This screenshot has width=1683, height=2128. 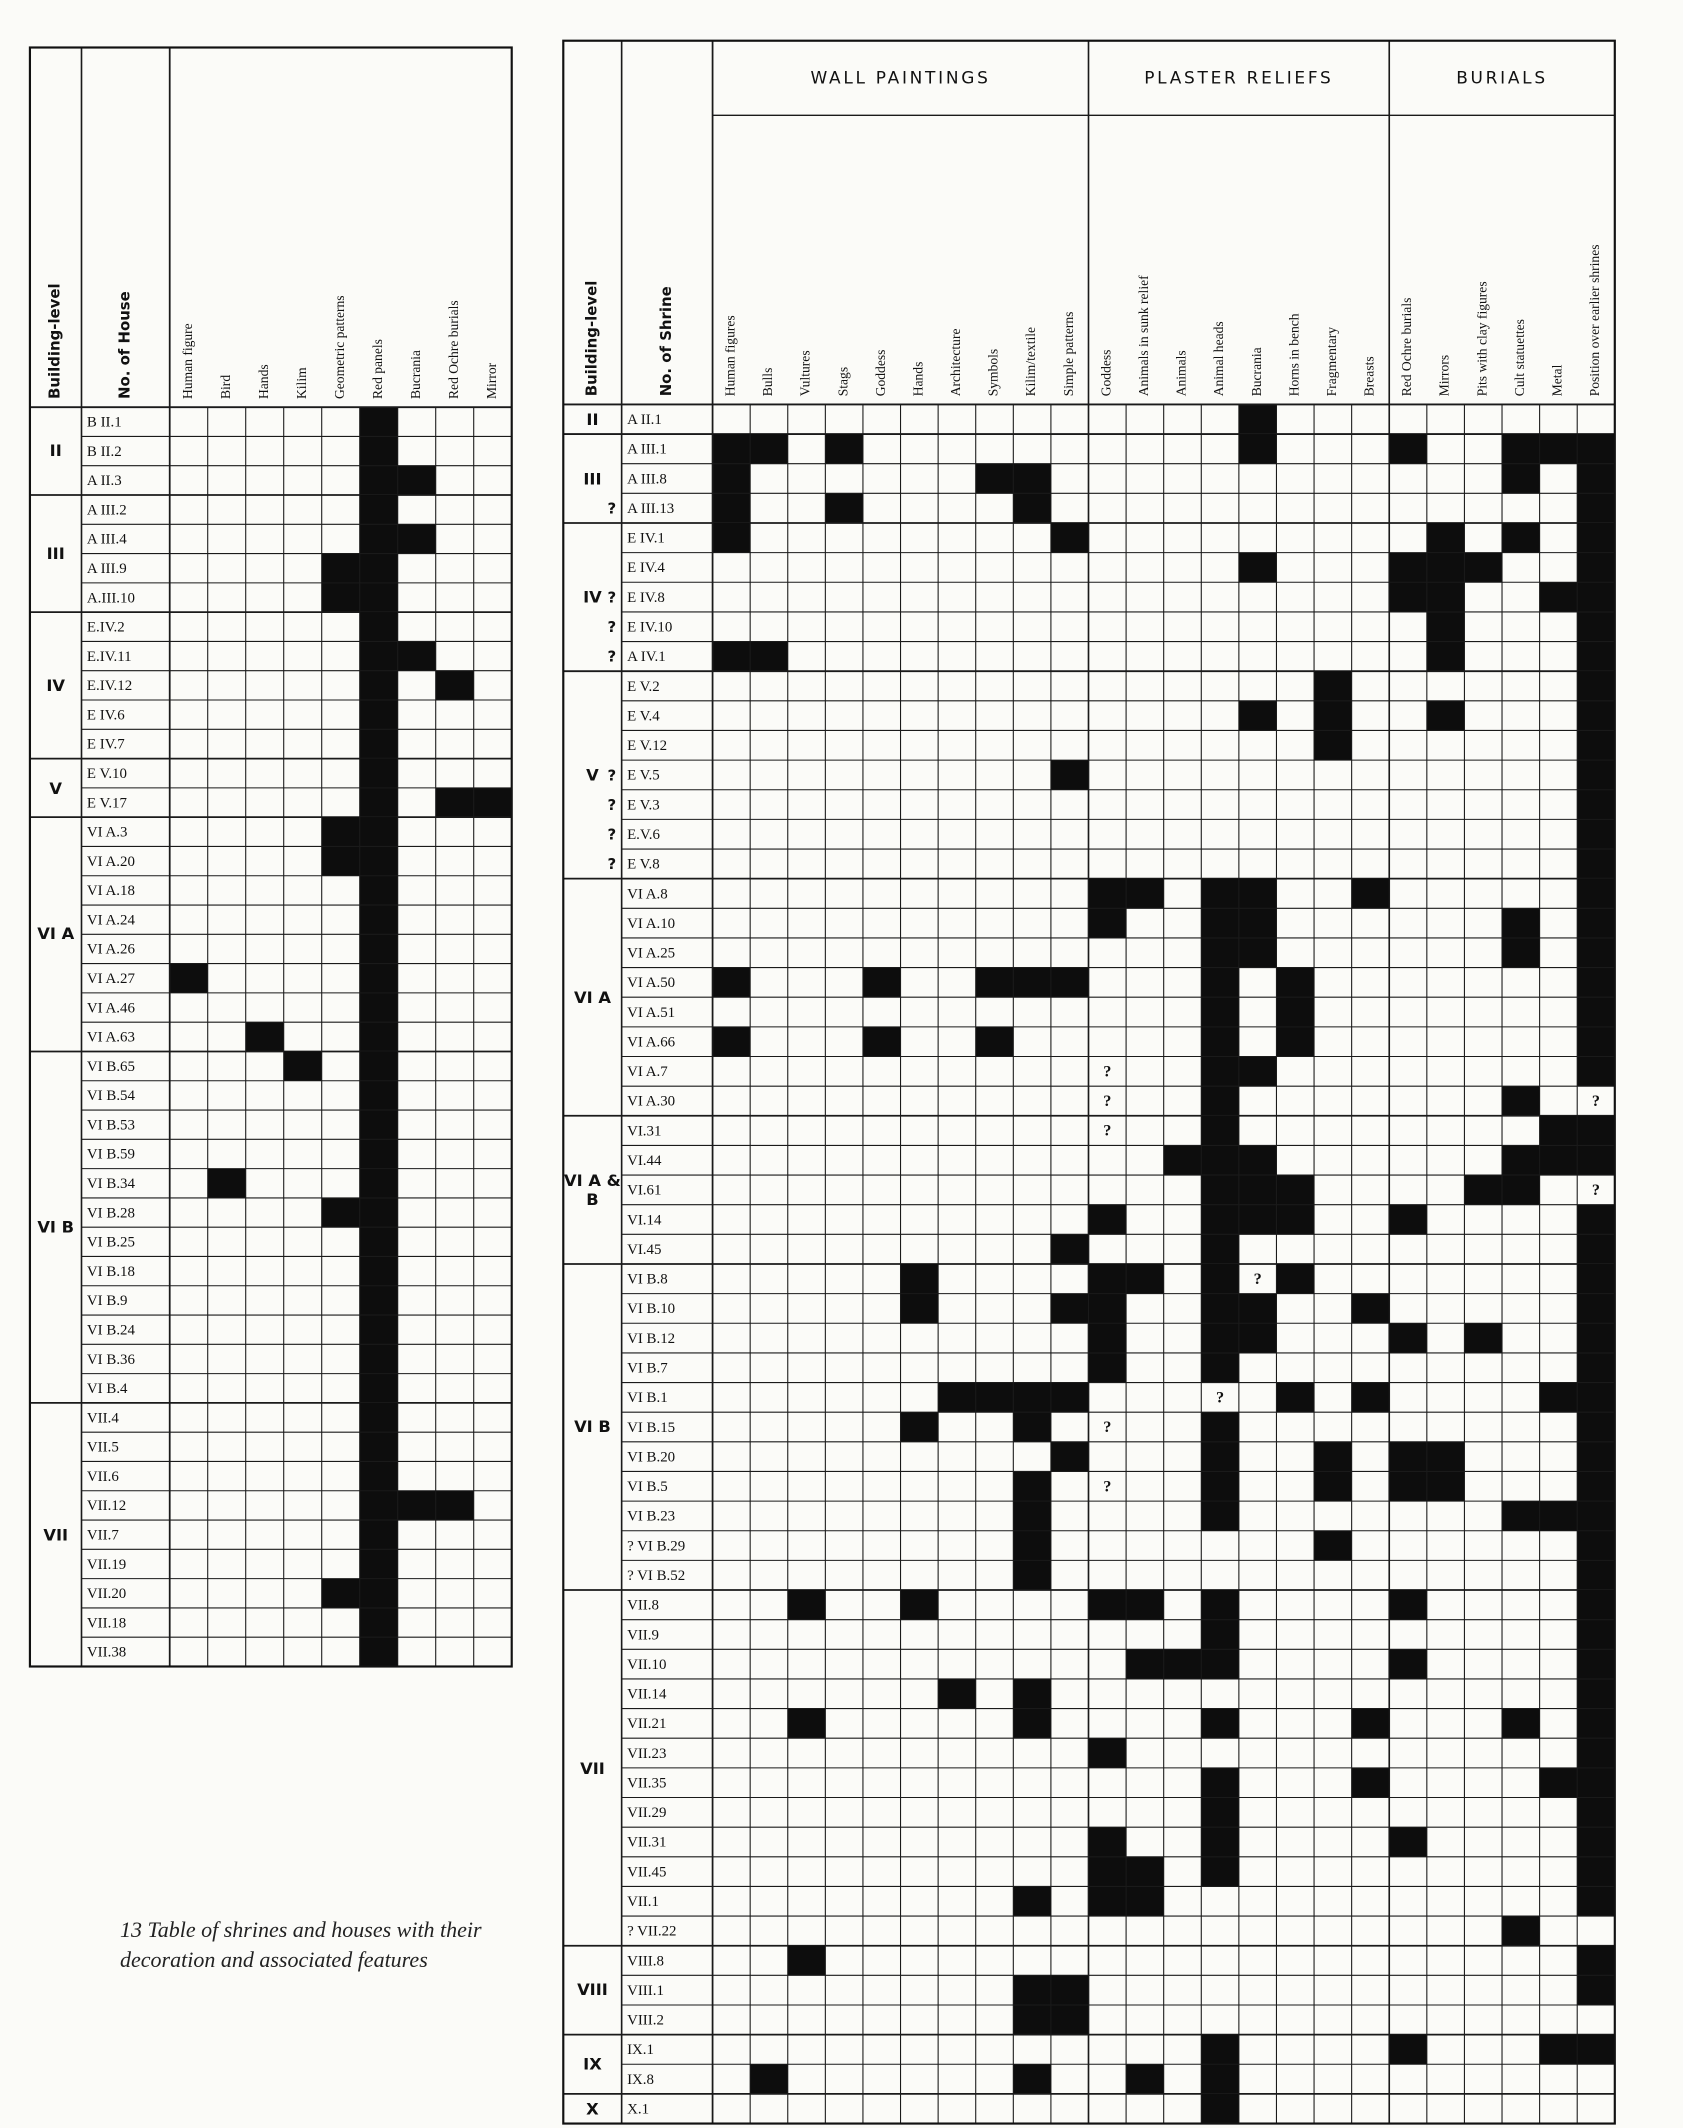 I want to click on row-number: VI B.10, so click(x=651, y=1309).